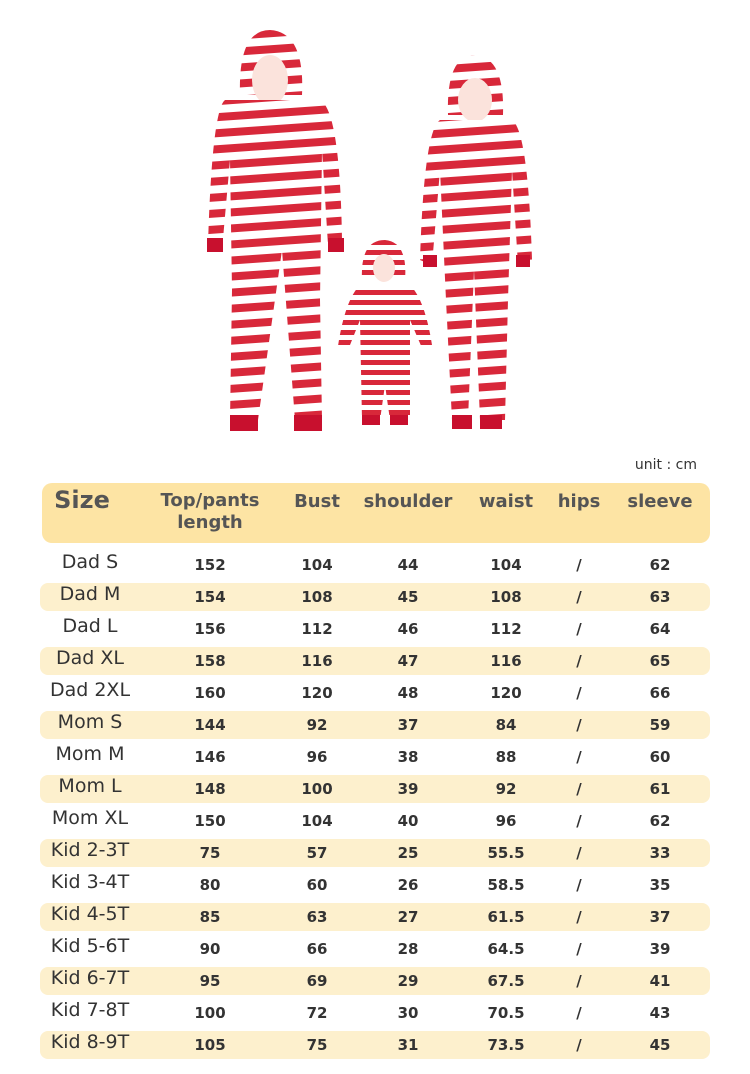 The width and height of the screenshot is (750, 1074). What do you see at coordinates (506, 693) in the screenshot?
I see `value-cell: 120` at bounding box center [506, 693].